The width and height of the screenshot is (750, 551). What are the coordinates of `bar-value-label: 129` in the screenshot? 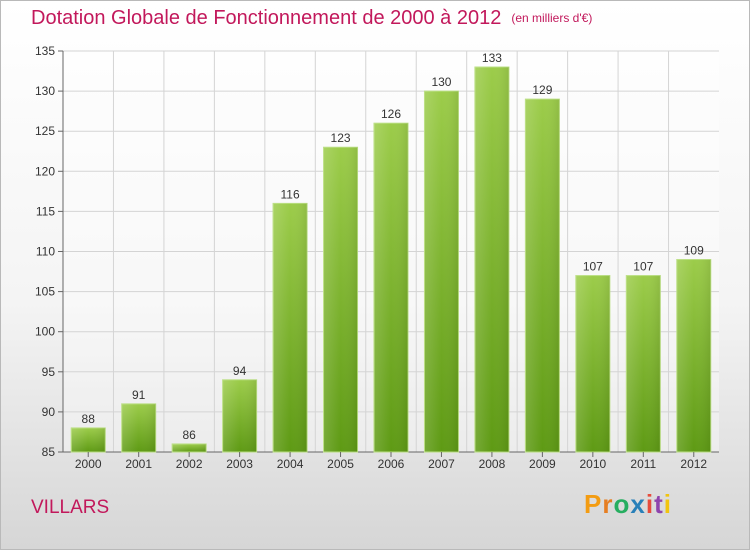 It's located at (542, 90).